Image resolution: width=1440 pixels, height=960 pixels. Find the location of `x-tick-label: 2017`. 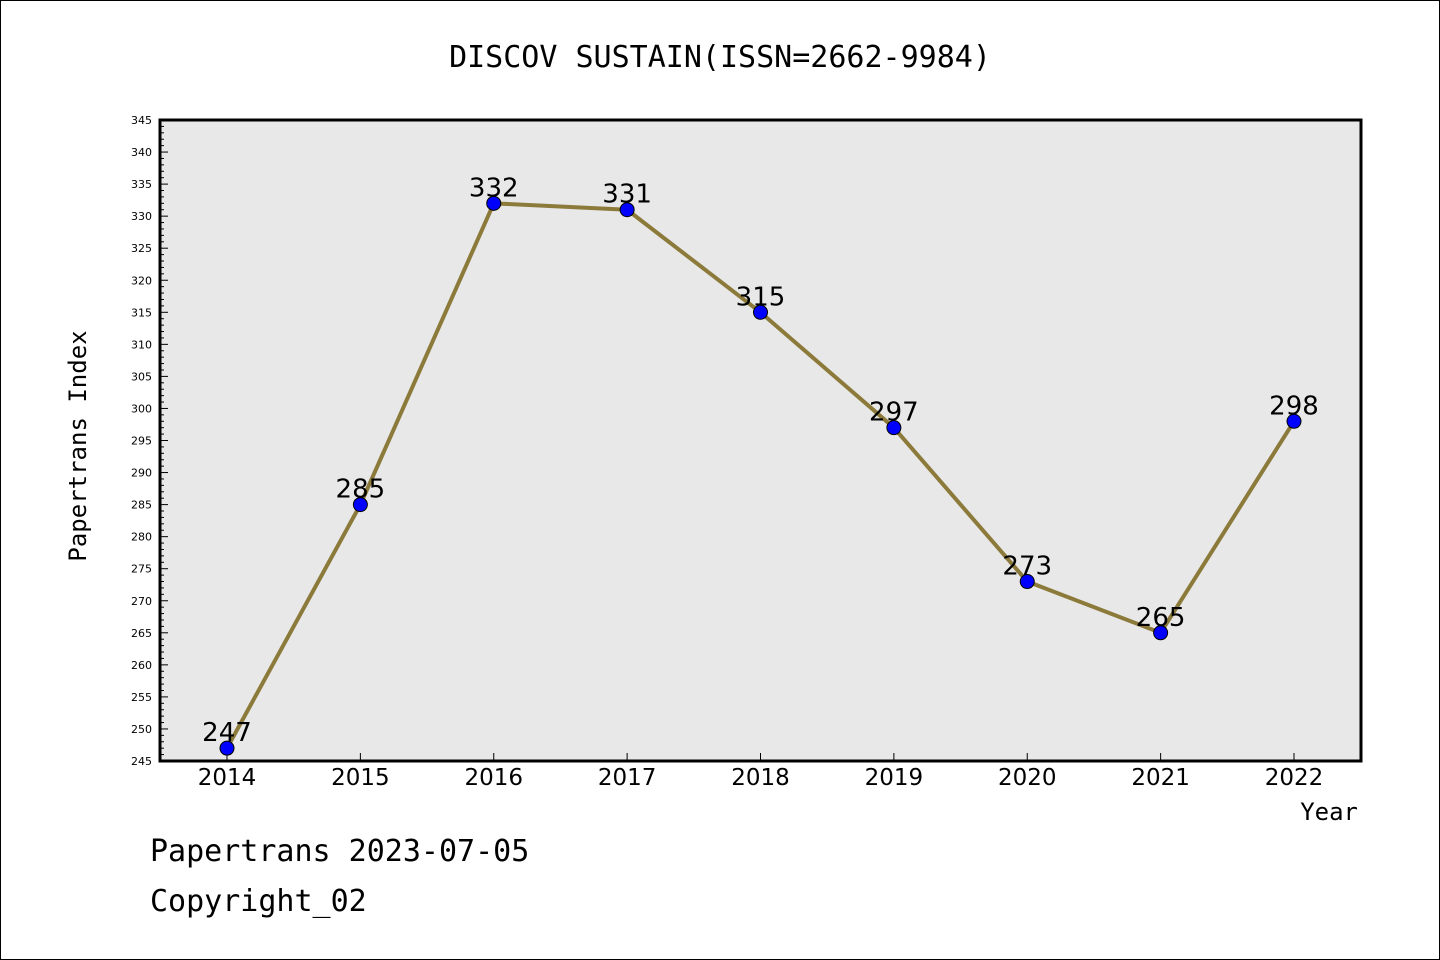

x-tick-label: 2017 is located at coordinates (627, 778).